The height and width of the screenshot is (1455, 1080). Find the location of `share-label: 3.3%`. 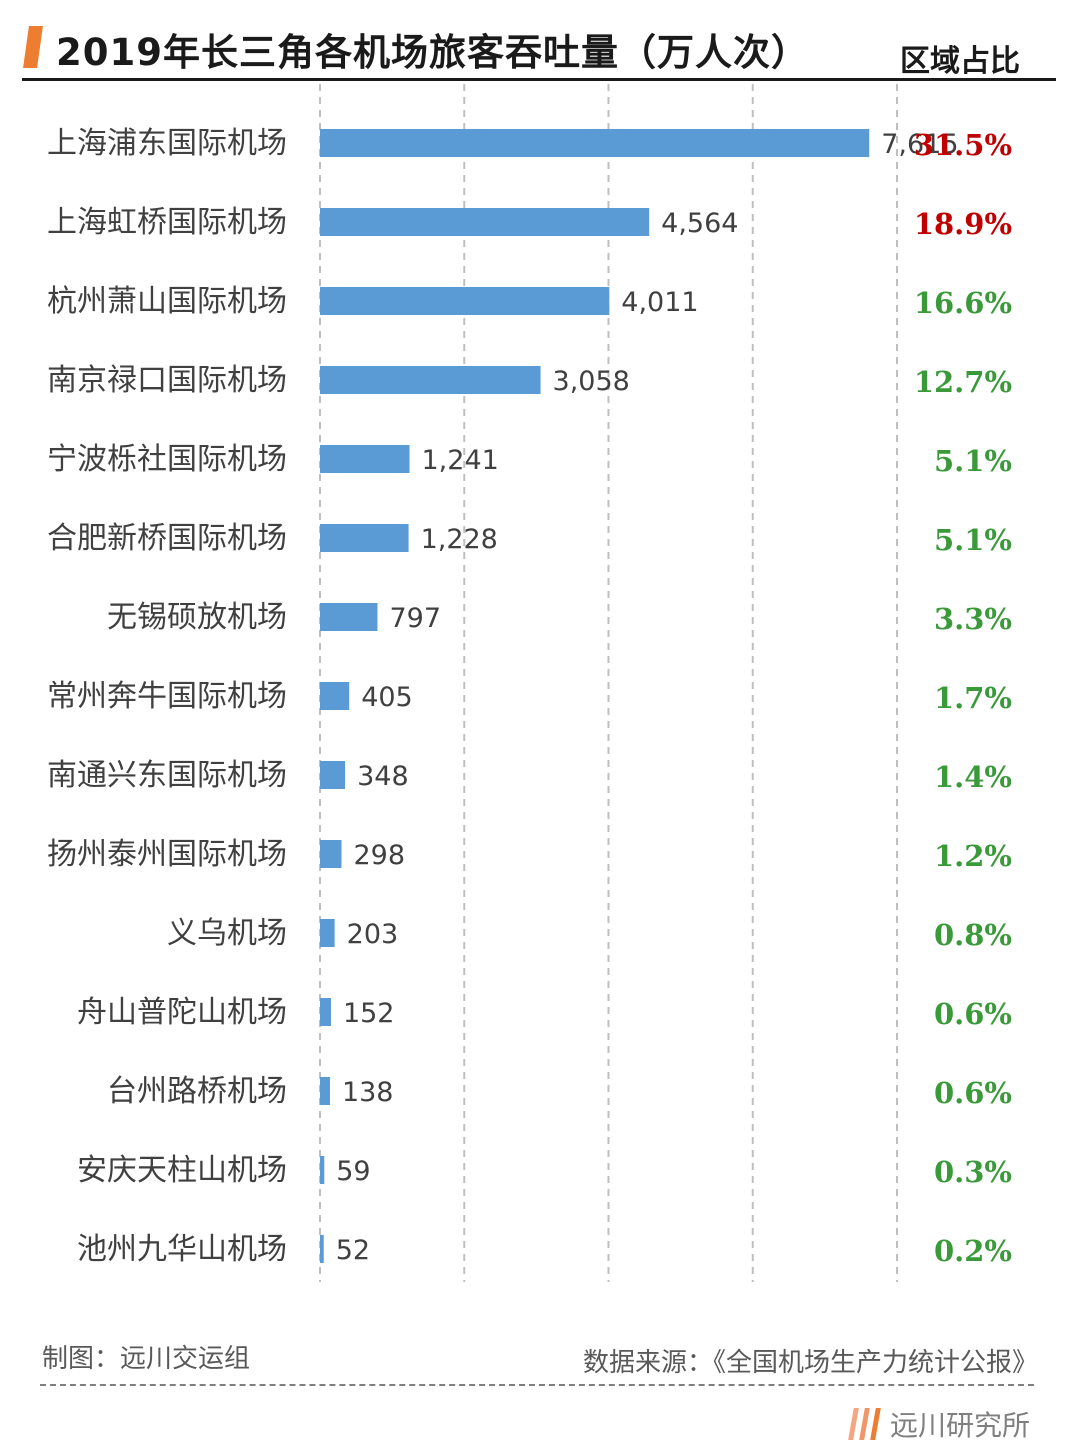

share-label: 3.3% is located at coordinates (973, 619).